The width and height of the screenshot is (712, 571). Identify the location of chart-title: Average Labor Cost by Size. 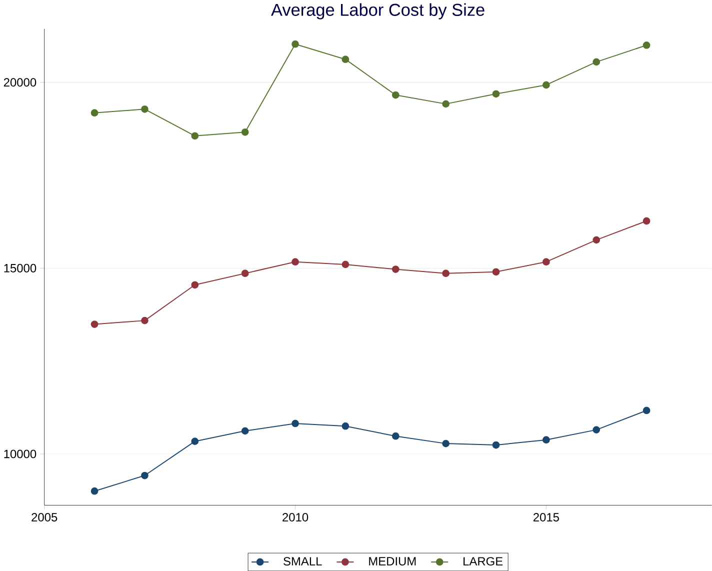
(377, 11).